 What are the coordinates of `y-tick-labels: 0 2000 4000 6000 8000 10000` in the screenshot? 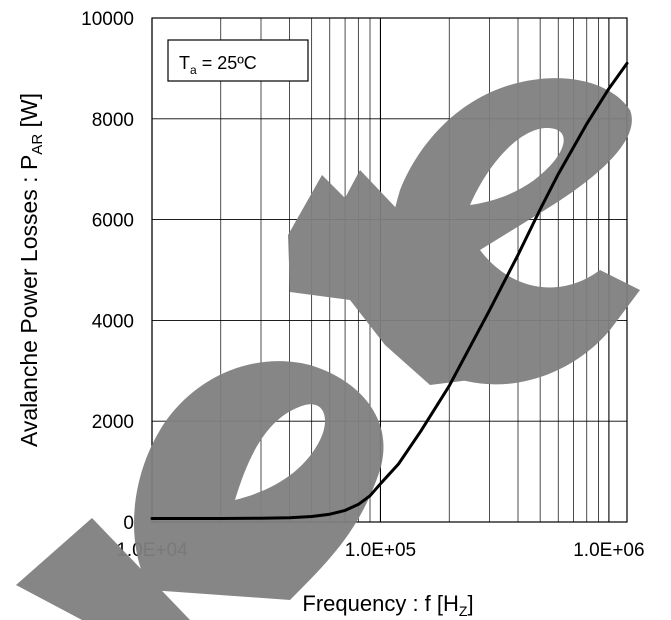 It's located at (107, 271).